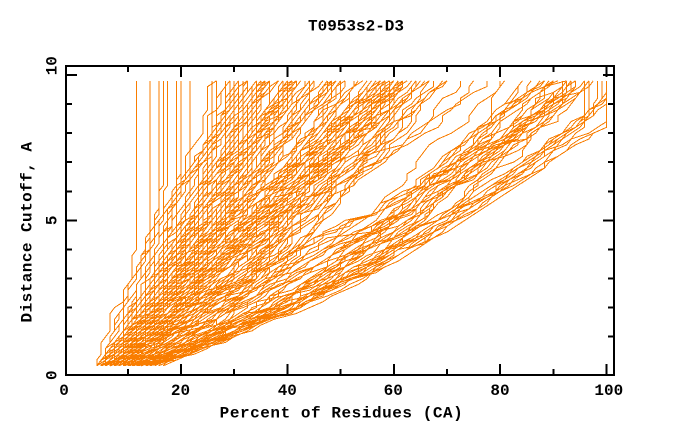 This screenshot has height=440, width=680. What do you see at coordinates (393, 391) in the screenshot?
I see `svg-text: 60` at bounding box center [393, 391].